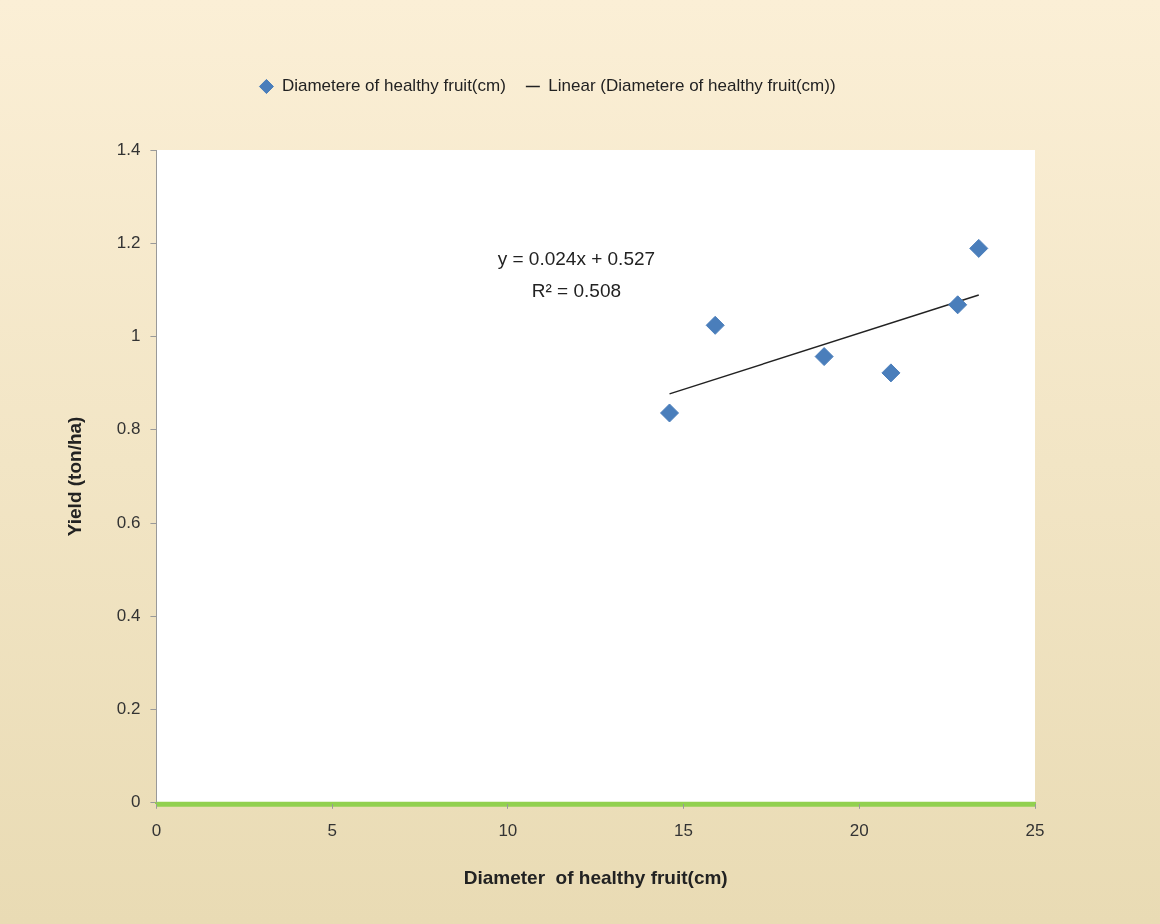 This screenshot has height=924, width=1160. Describe the element at coordinates (135, 802) in the screenshot. I see `y-tick-label: 0` at that location.